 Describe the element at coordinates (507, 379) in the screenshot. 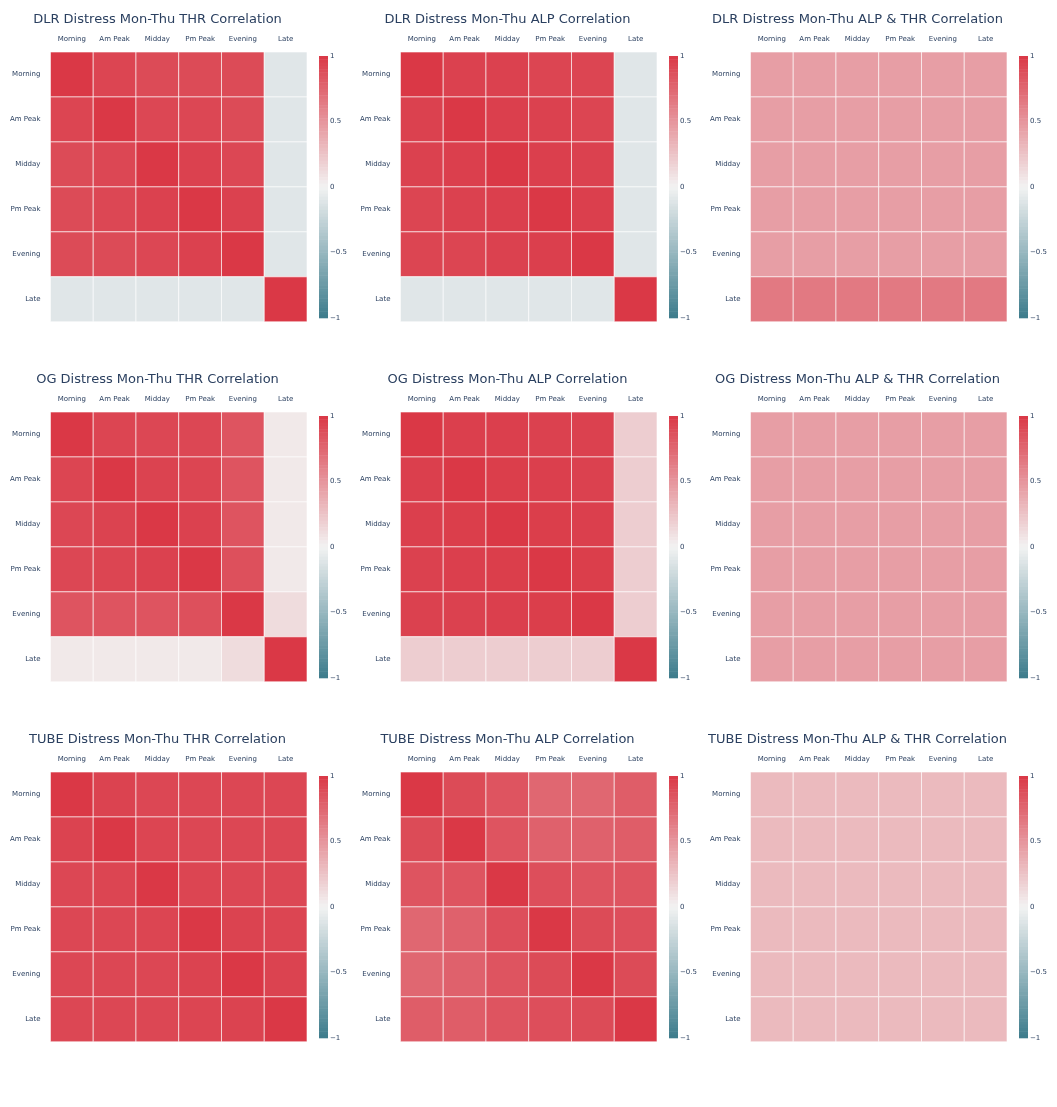

I see `chart-title: OG Distress Mon-Thu ALP Correlation` at that location.